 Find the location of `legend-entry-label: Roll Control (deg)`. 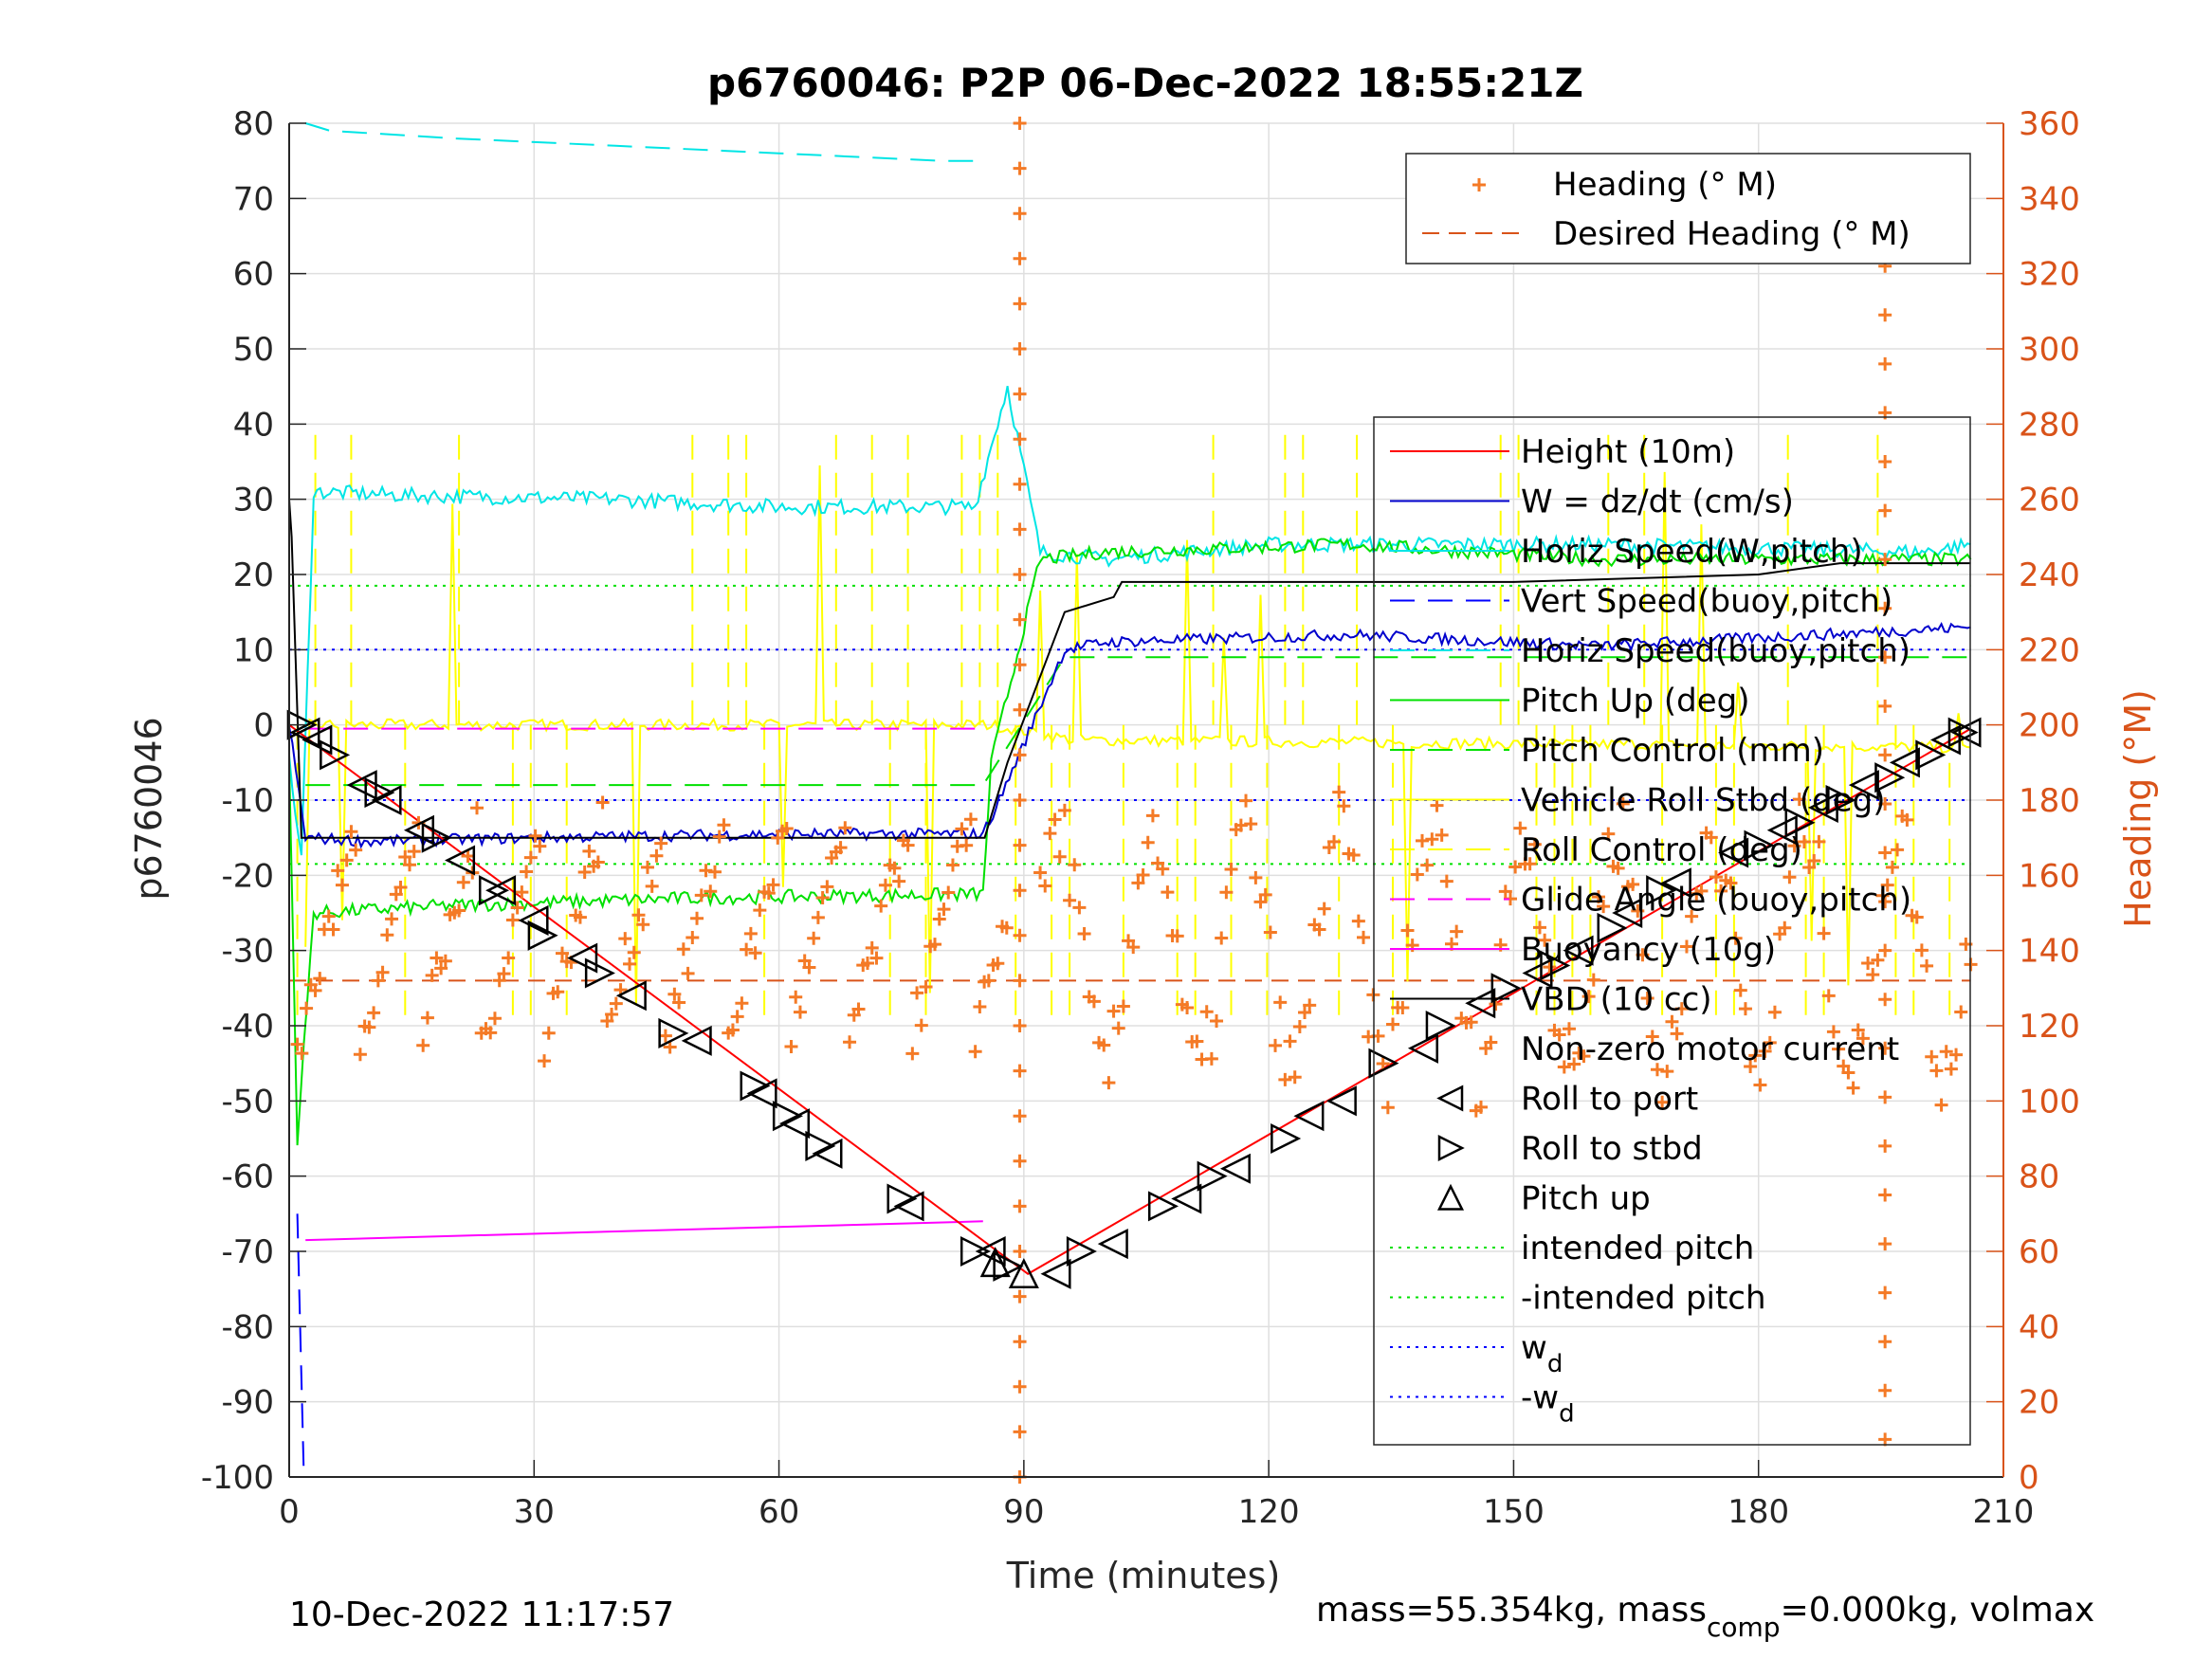

legend-entry-label: Roll Control (deg) is located at coordinates (1661, 850).